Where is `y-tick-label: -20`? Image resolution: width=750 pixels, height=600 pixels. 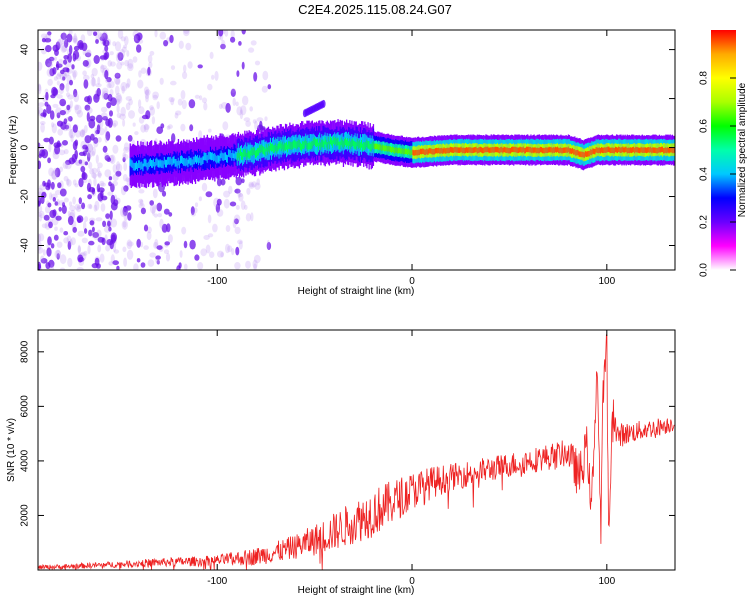
y-tick-label: -20 is located at coordinates (25, 196).